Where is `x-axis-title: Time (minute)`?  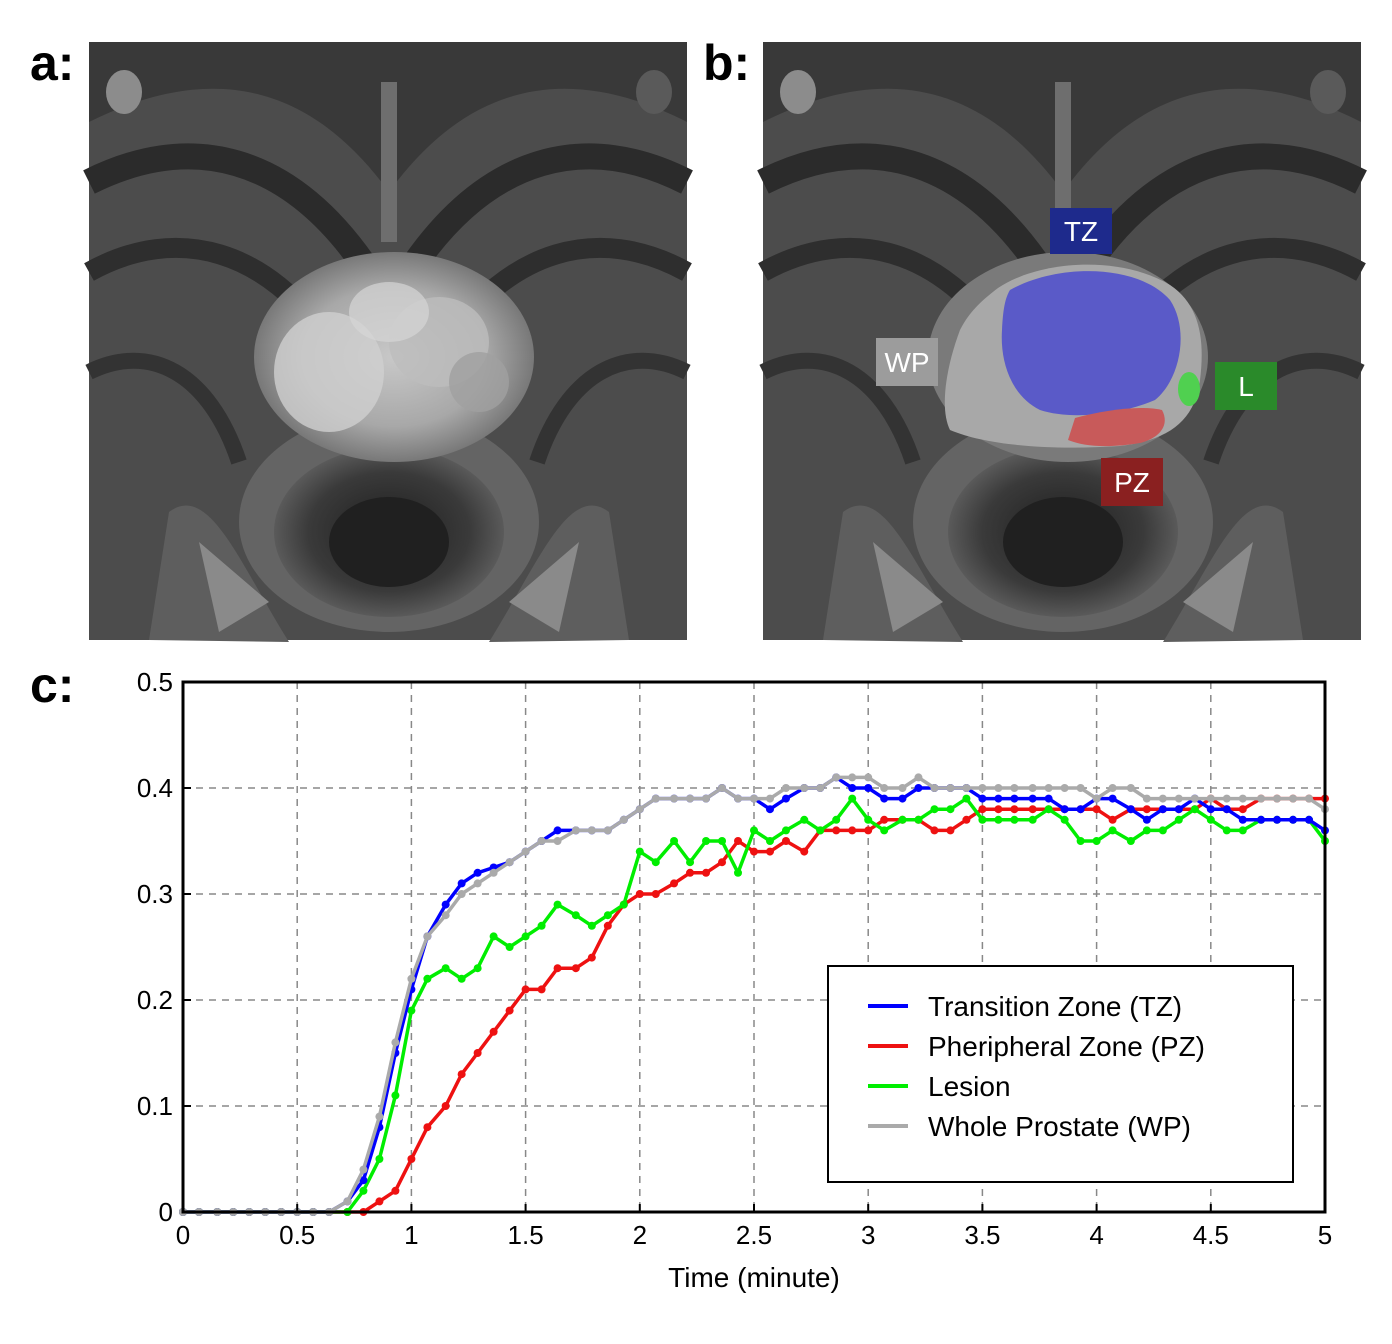
x-axis-title: Time (minute) is located at coordinates (754, 1277).